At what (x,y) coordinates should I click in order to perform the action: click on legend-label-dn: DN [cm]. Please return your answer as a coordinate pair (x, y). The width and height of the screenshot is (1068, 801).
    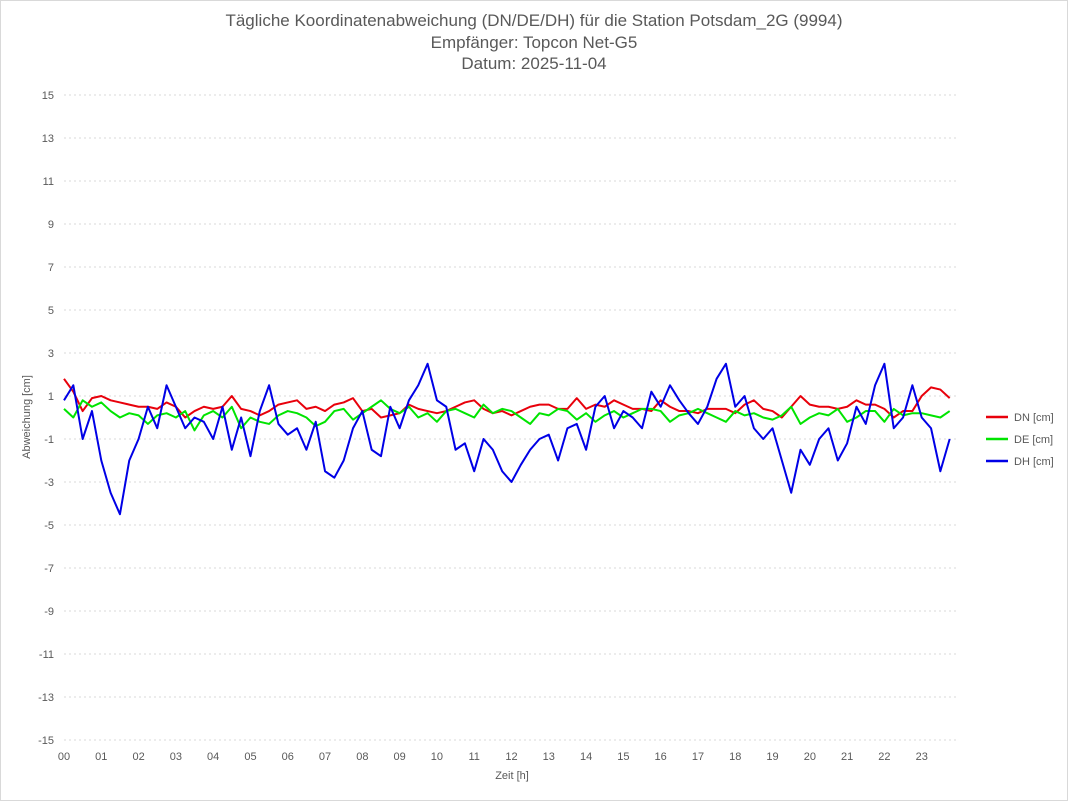
    Looking at the image, I should click on (1034, 418).